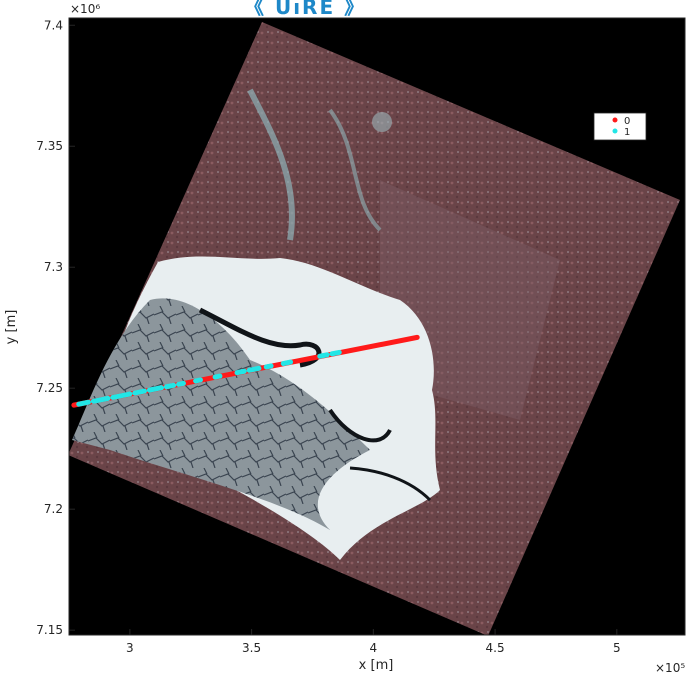  What do you see at coordinates (305, 9) in the screenshot?
I see `header-logo: 《 UıRE 》` at bounding box center [305, 9].